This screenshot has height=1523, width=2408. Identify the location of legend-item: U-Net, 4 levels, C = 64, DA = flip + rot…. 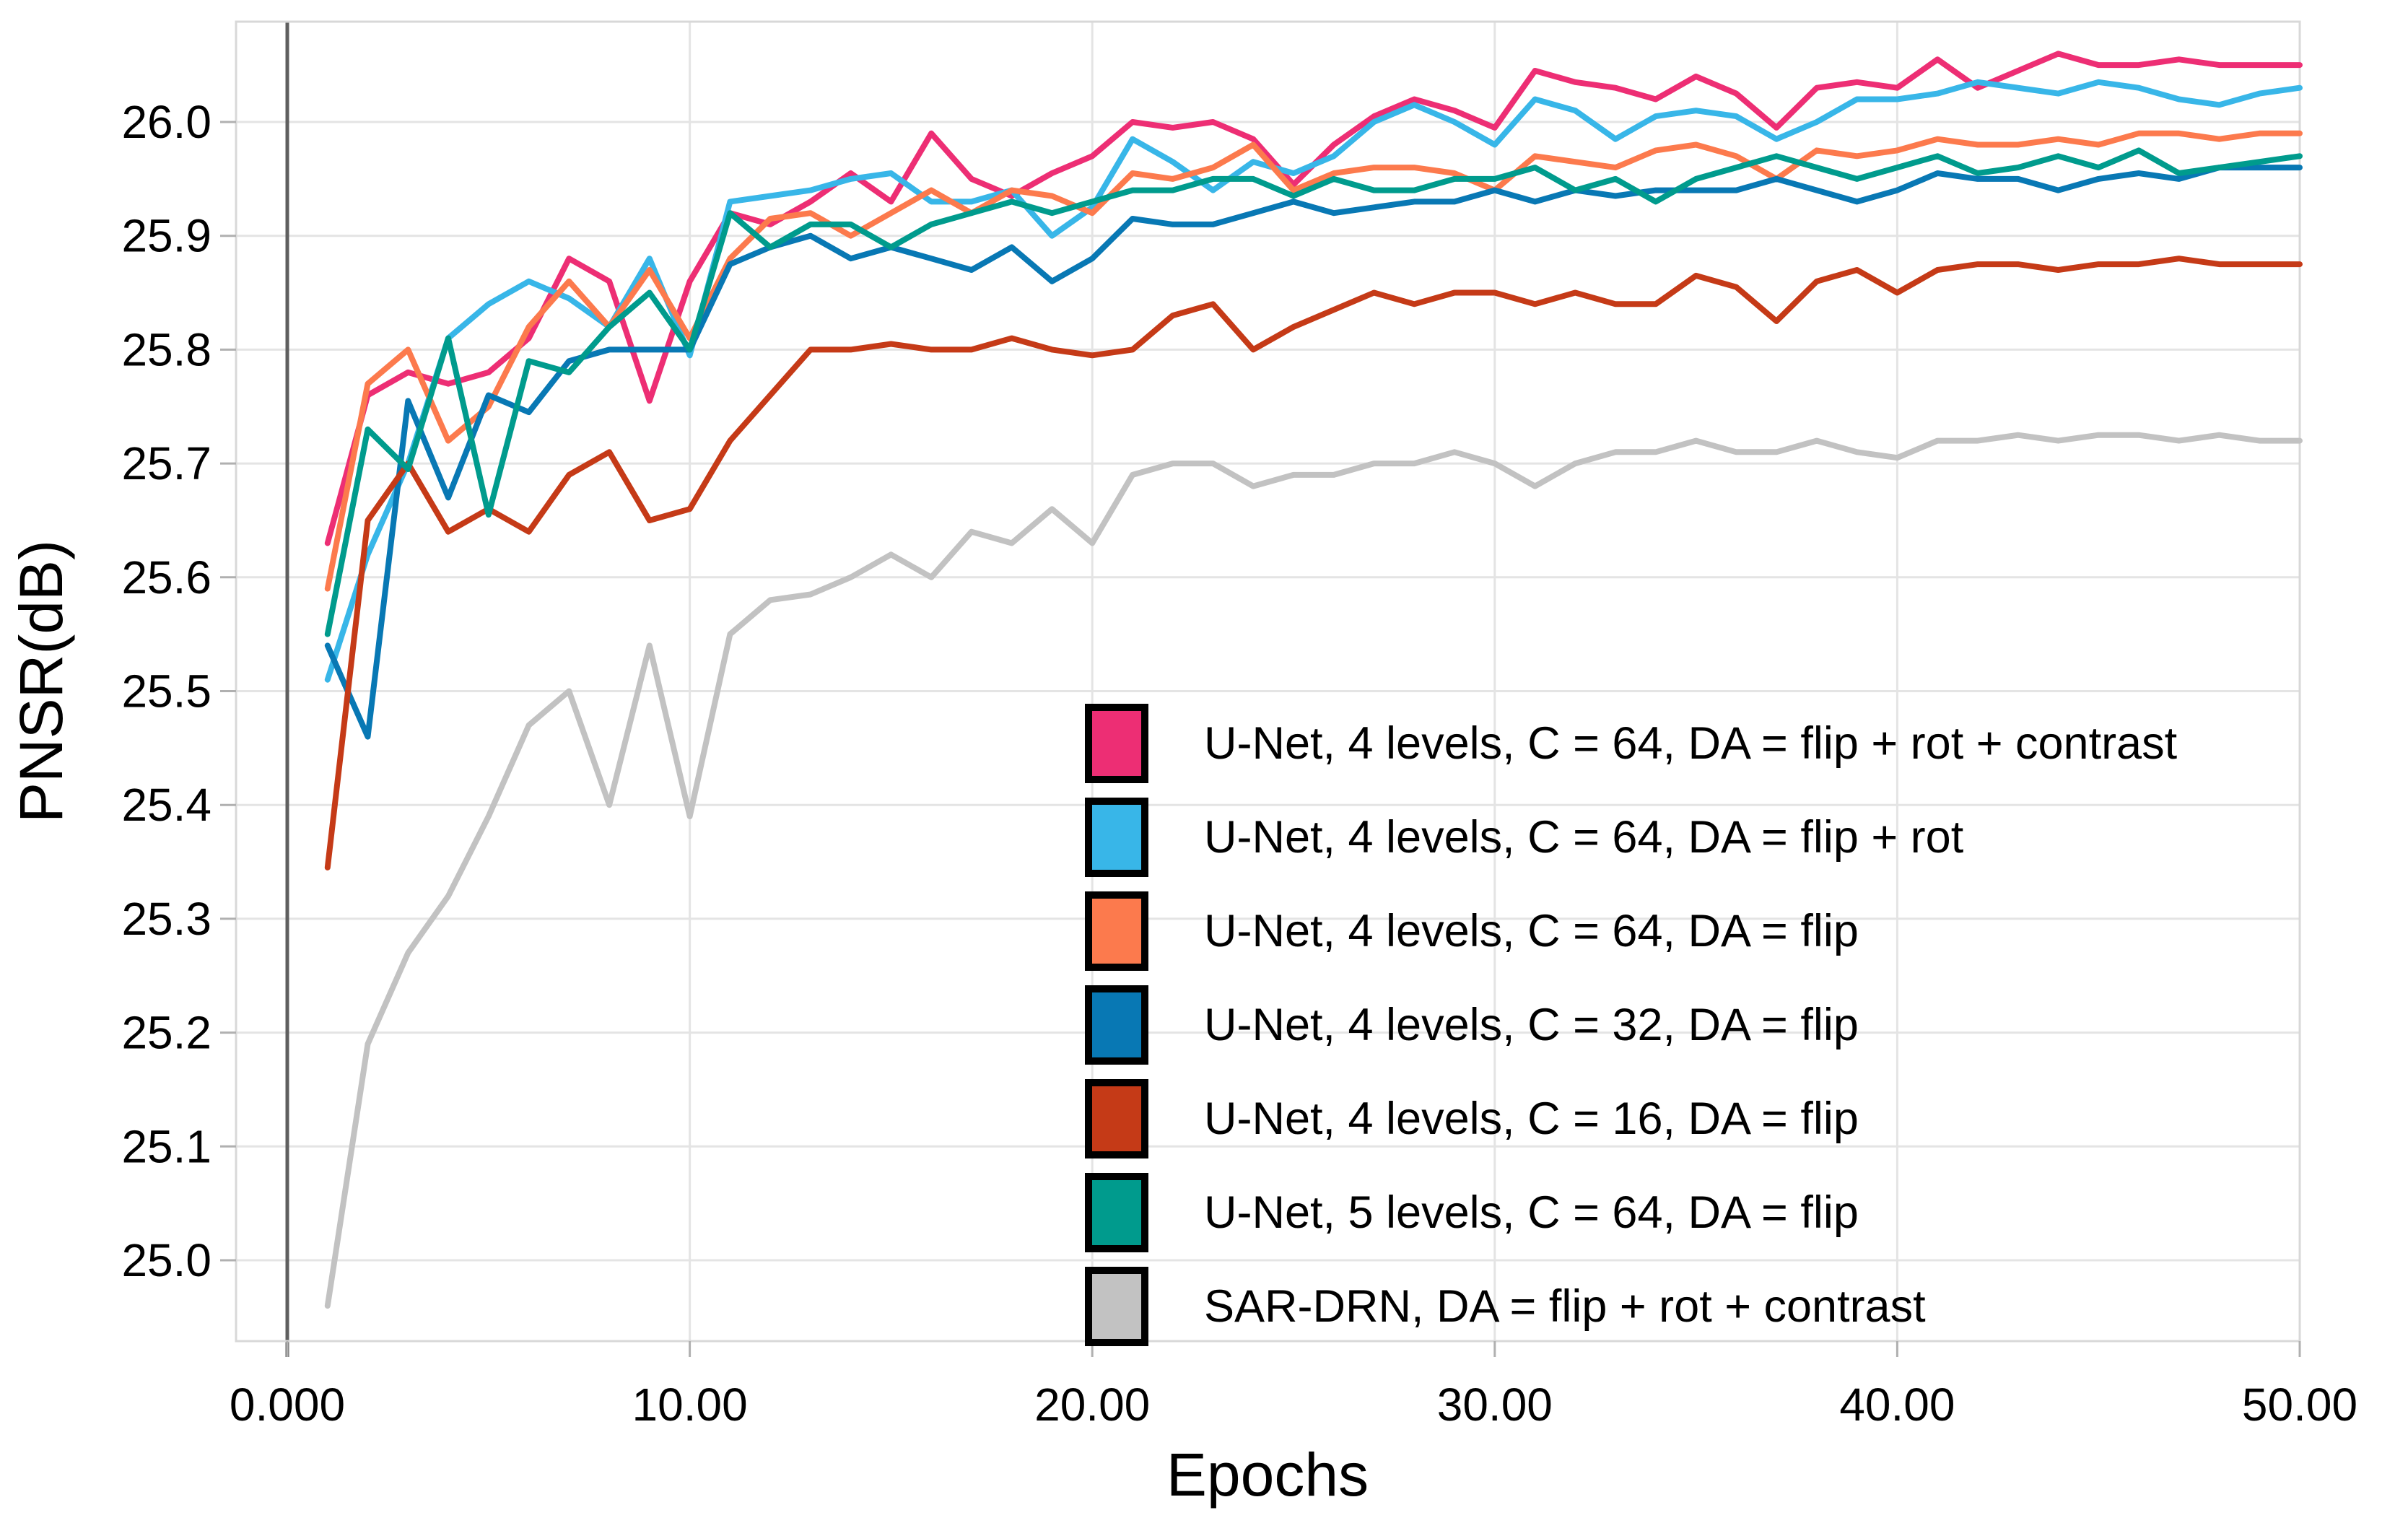
(1631, 743).